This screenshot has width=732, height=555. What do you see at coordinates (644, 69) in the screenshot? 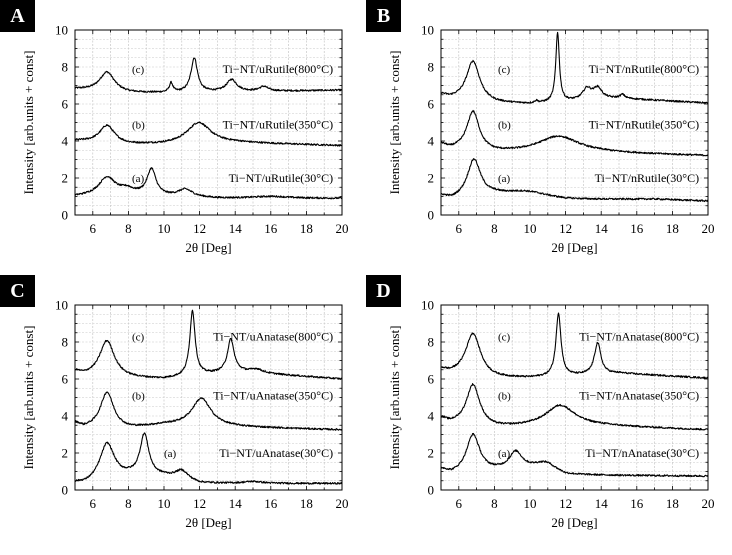
I see `series-label: Ti−NT/nRutile(800°C)` at bounding box center [644, 69].